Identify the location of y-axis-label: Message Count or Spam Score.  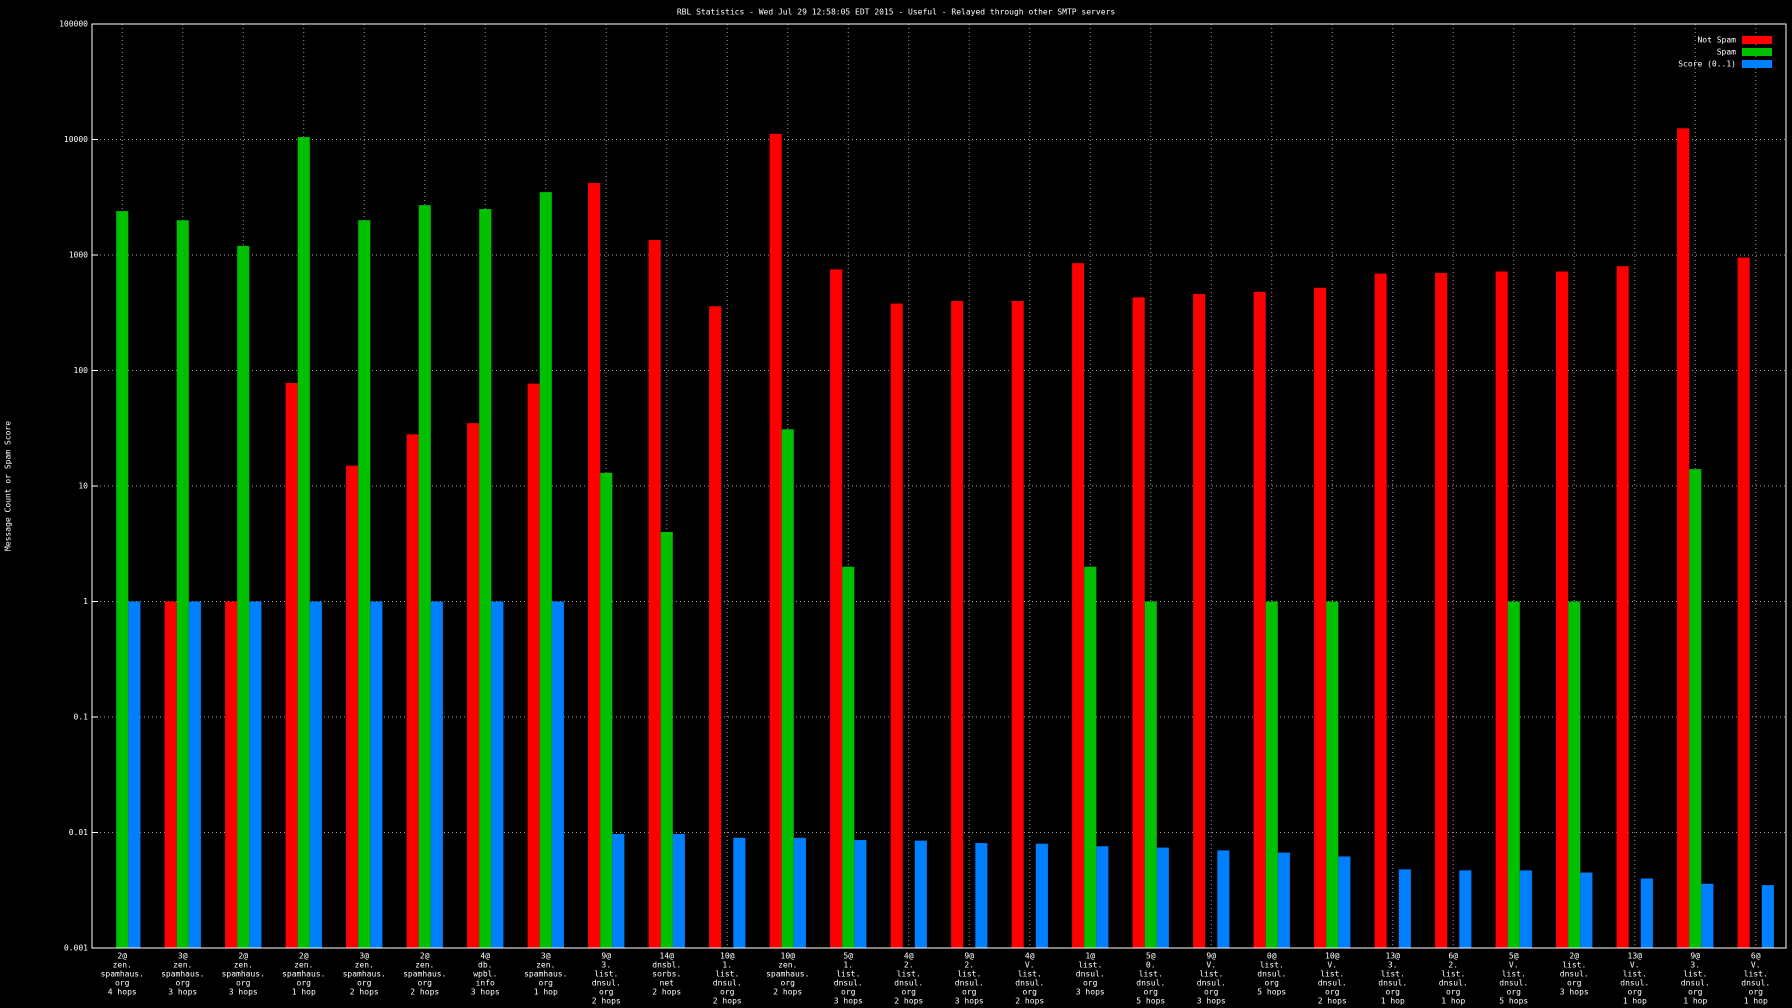
(8, 486).